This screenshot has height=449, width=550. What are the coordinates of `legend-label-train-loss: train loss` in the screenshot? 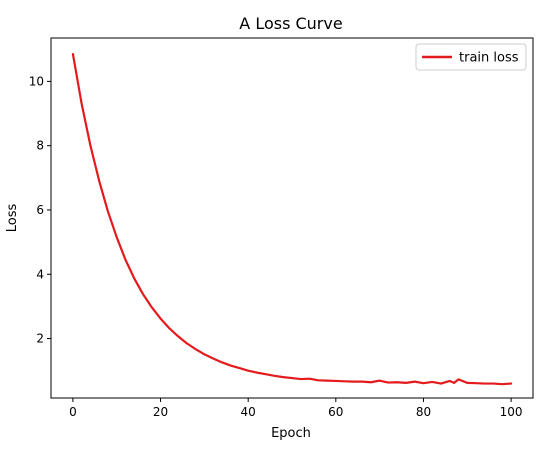 It's located at (489, 58).